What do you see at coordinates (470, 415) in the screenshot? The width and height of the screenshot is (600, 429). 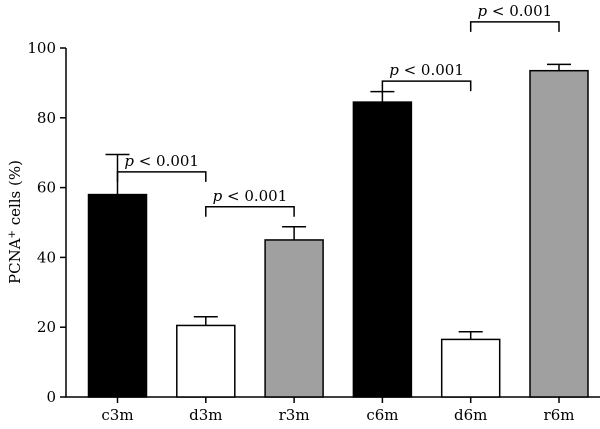 I see `x-tick-label: d6m` at bounding box center [470, 415].